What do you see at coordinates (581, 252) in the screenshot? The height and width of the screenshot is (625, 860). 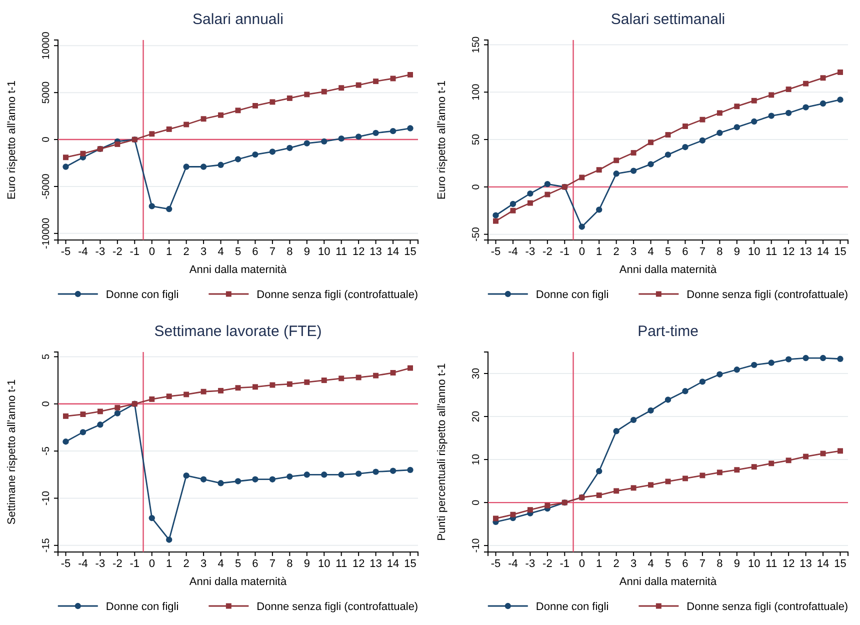 I see `x-tick-label: 0` at bounding box center [581, 252].